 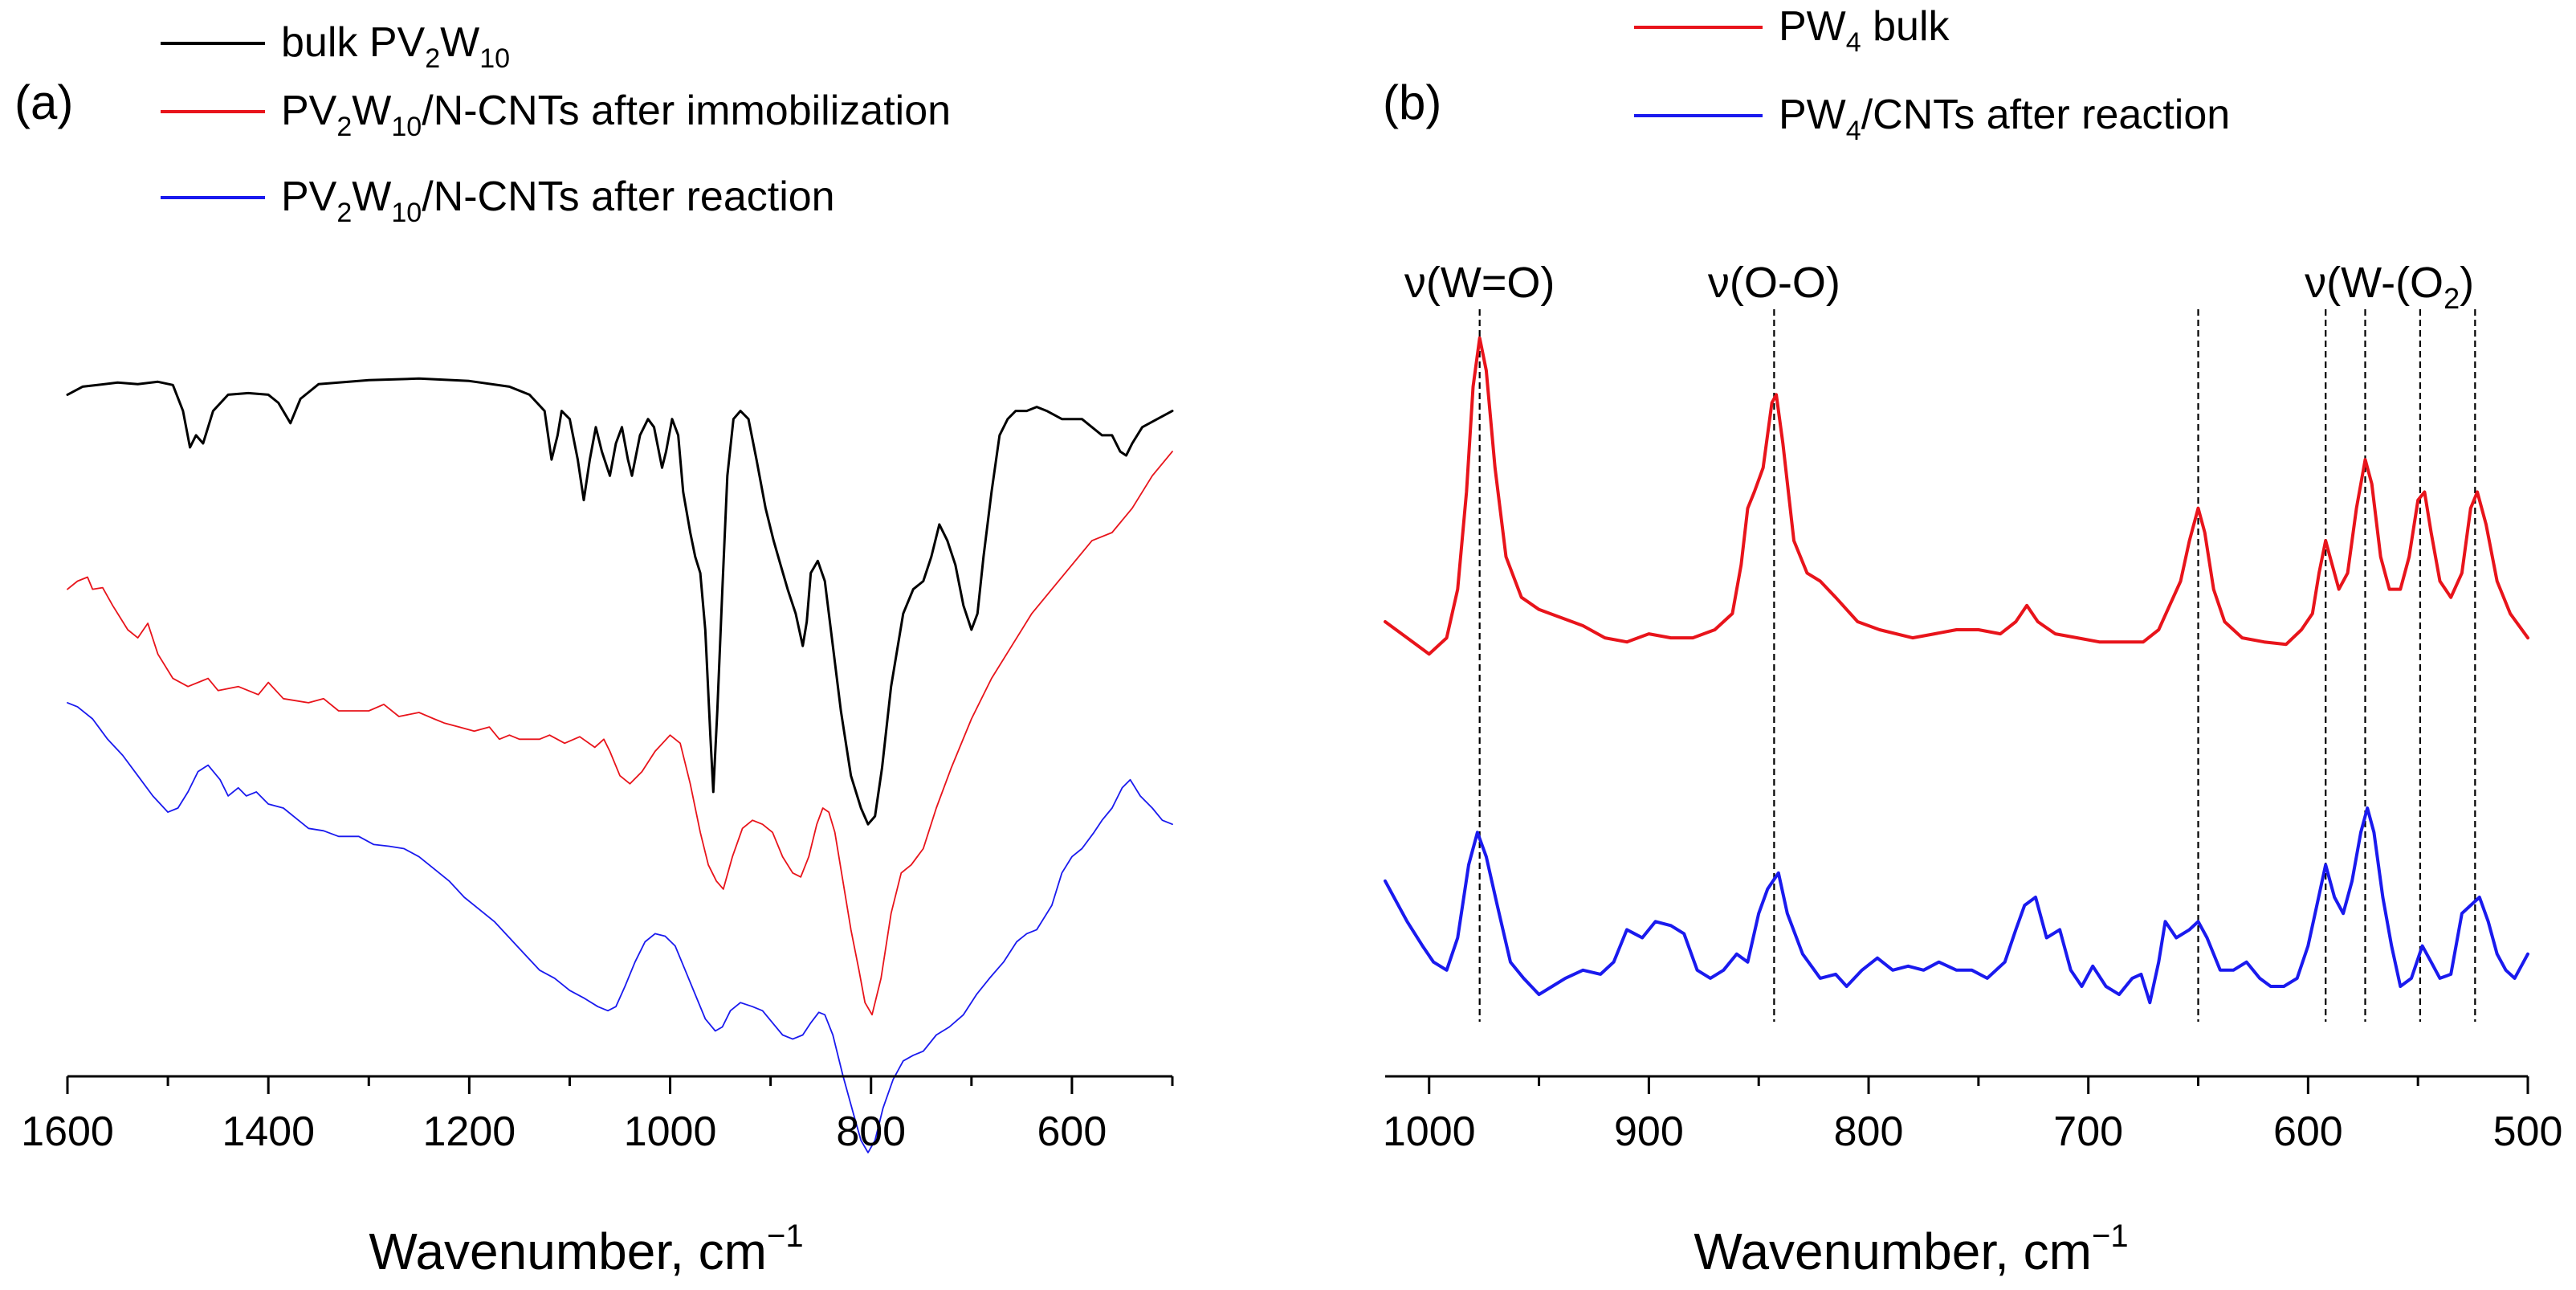 What do you see at coordinates (2004, 119) in the screenshot?
I see `legend-entry: PW4/CNTs after reaction` at bounding box center [2004, 119].